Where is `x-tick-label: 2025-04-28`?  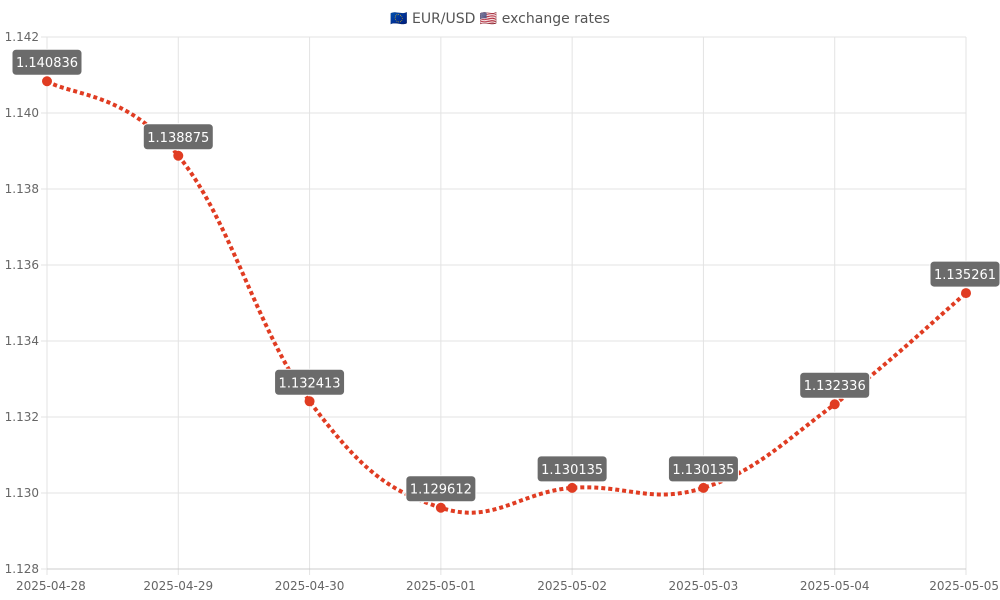
x-tick-label: 2025-04-28 is located at coordinates (51, 586).